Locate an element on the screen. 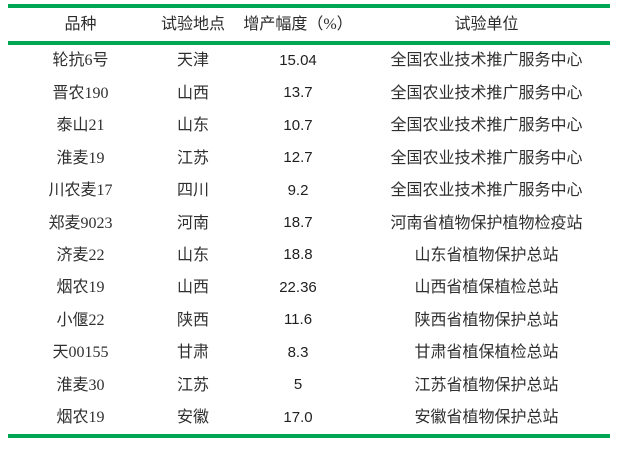 The image size is (618, 449). table-header-row: 品种 试验地点 增产幅度（%） 试验单位 is located at coordinates (309, 24).